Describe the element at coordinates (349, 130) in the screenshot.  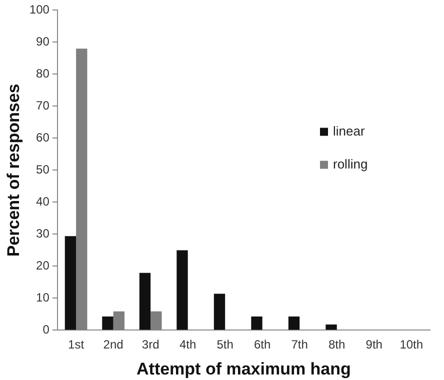
I see `legend-label: linear` at that location.